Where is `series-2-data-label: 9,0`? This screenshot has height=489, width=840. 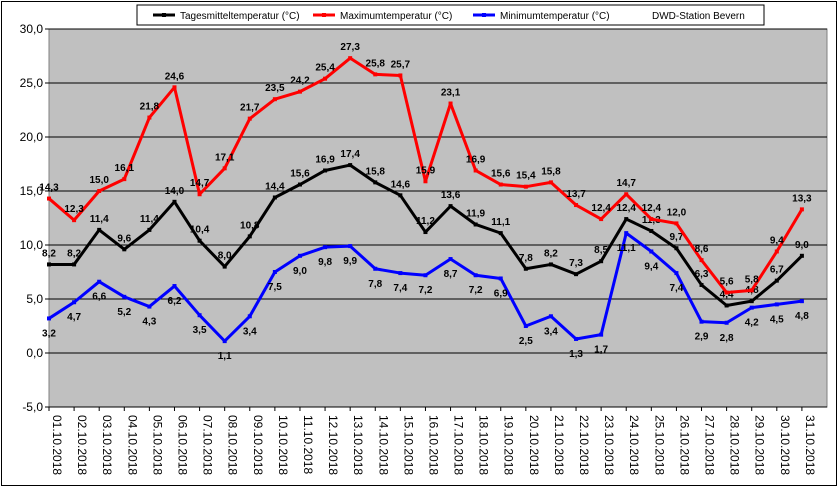
series-2-data-label: 9,0 is located at coordinates (300, 271).